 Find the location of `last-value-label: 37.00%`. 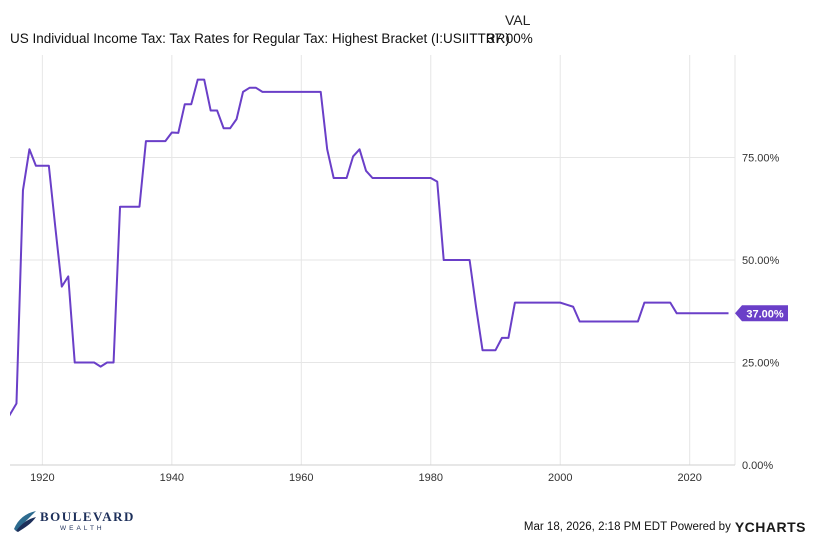

last-value-label: 37.00% is located at coordinates (765, 314).